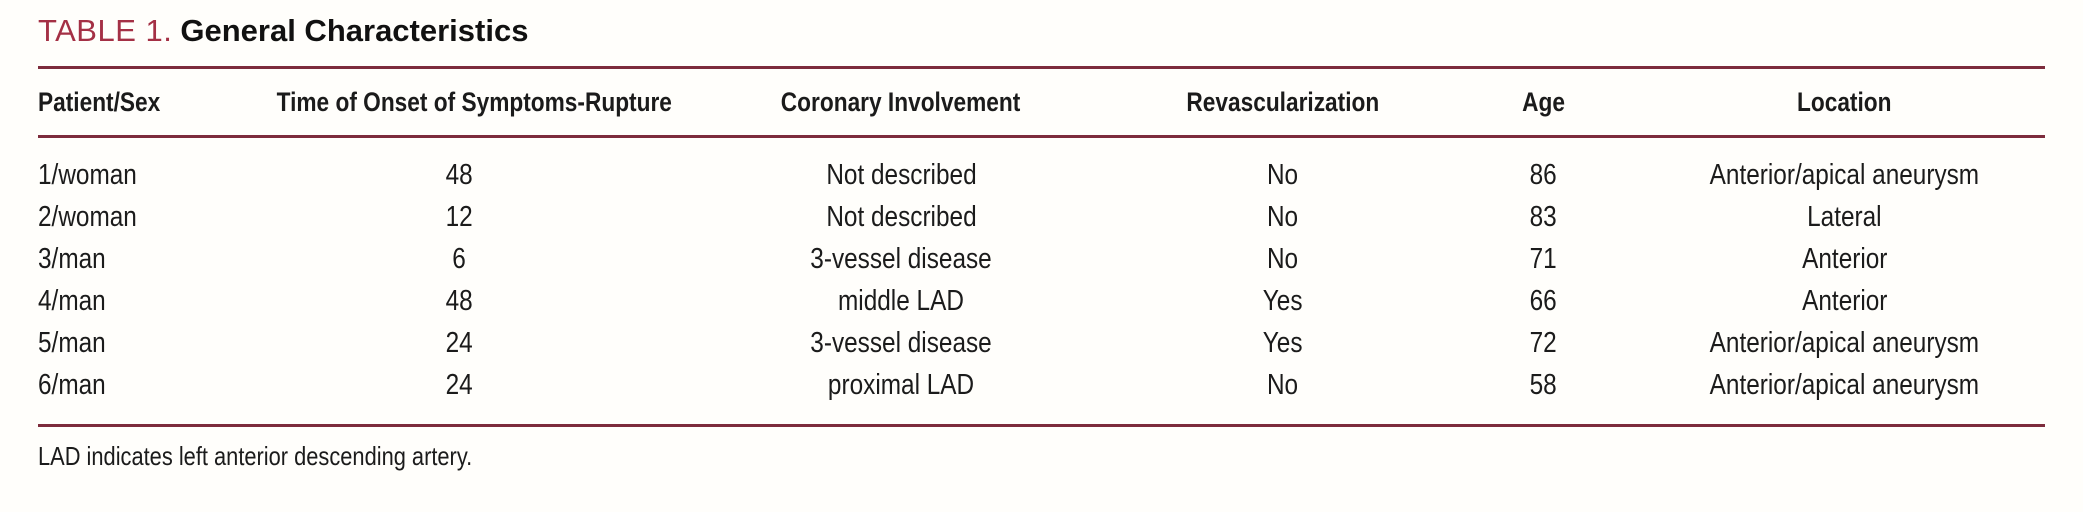 The width and height of the screenshot is (2083, 512). I want to click on cell-value: Lateral, so click(1844, 216).